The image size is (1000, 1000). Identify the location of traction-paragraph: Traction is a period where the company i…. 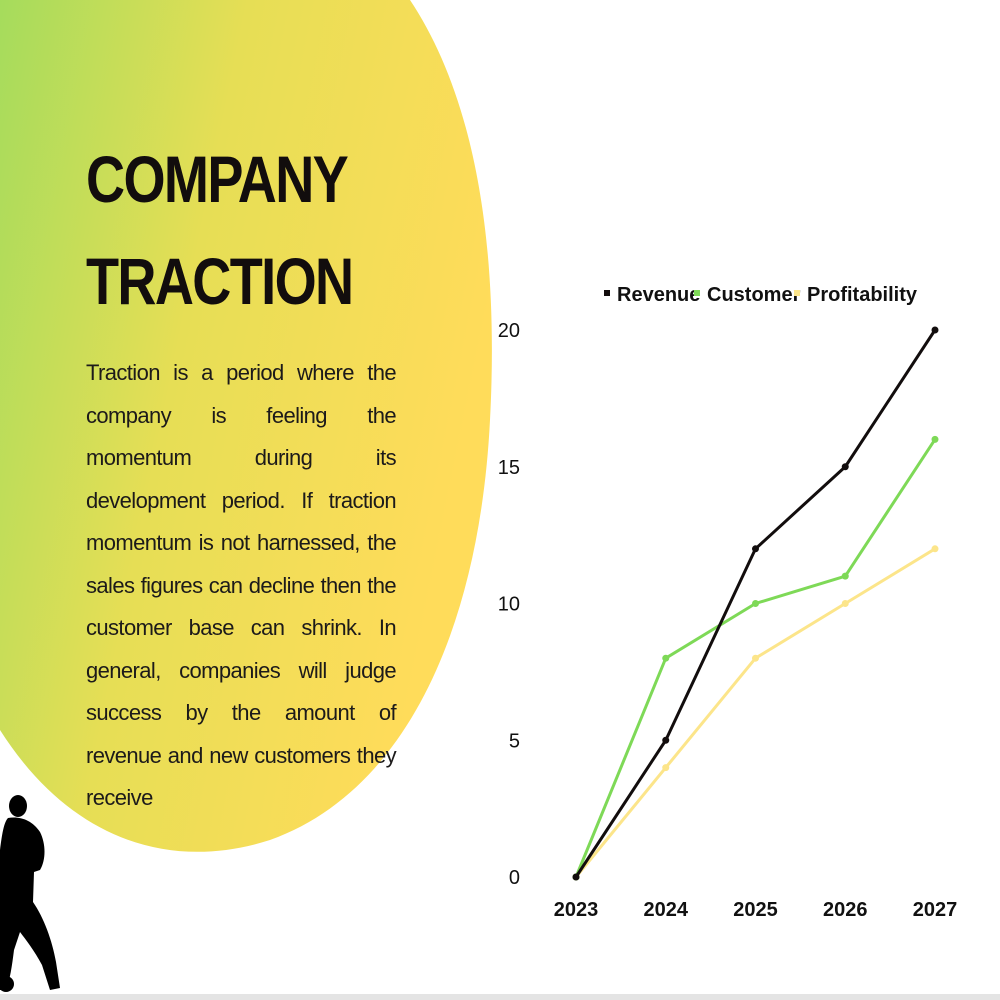
(241, 585).